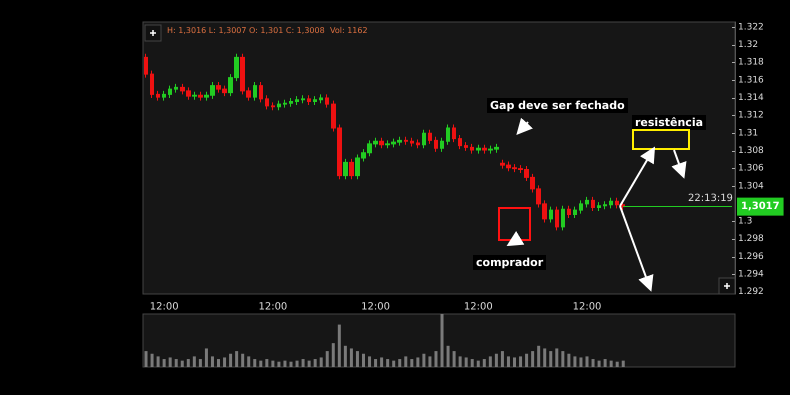 The height and width of the screenshot is (395, 790). I want to click on annotation: Gap deve ser fechado, so click(557, 105).